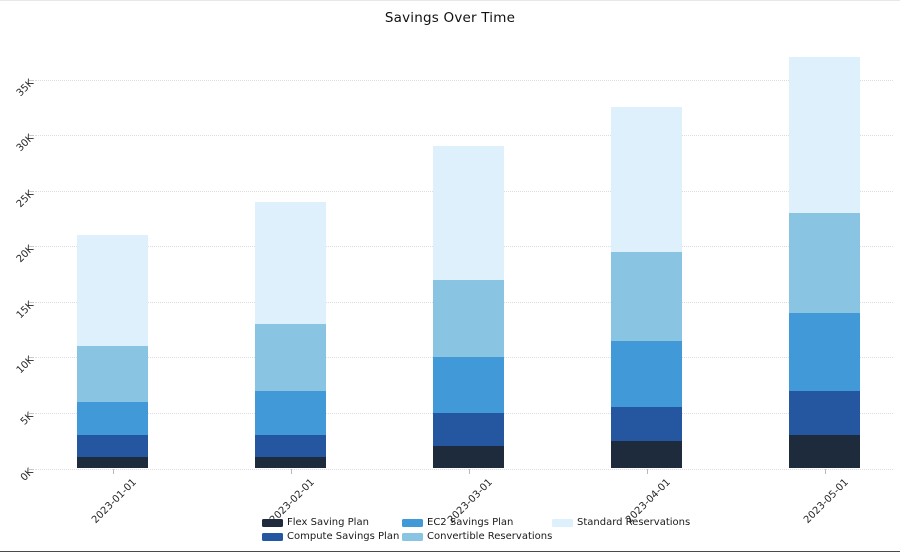 The height and width of the screenshot is (552, 900). I want to click on x-axis-label-2023-05-01: 2023-05-01, so click(827, 501).